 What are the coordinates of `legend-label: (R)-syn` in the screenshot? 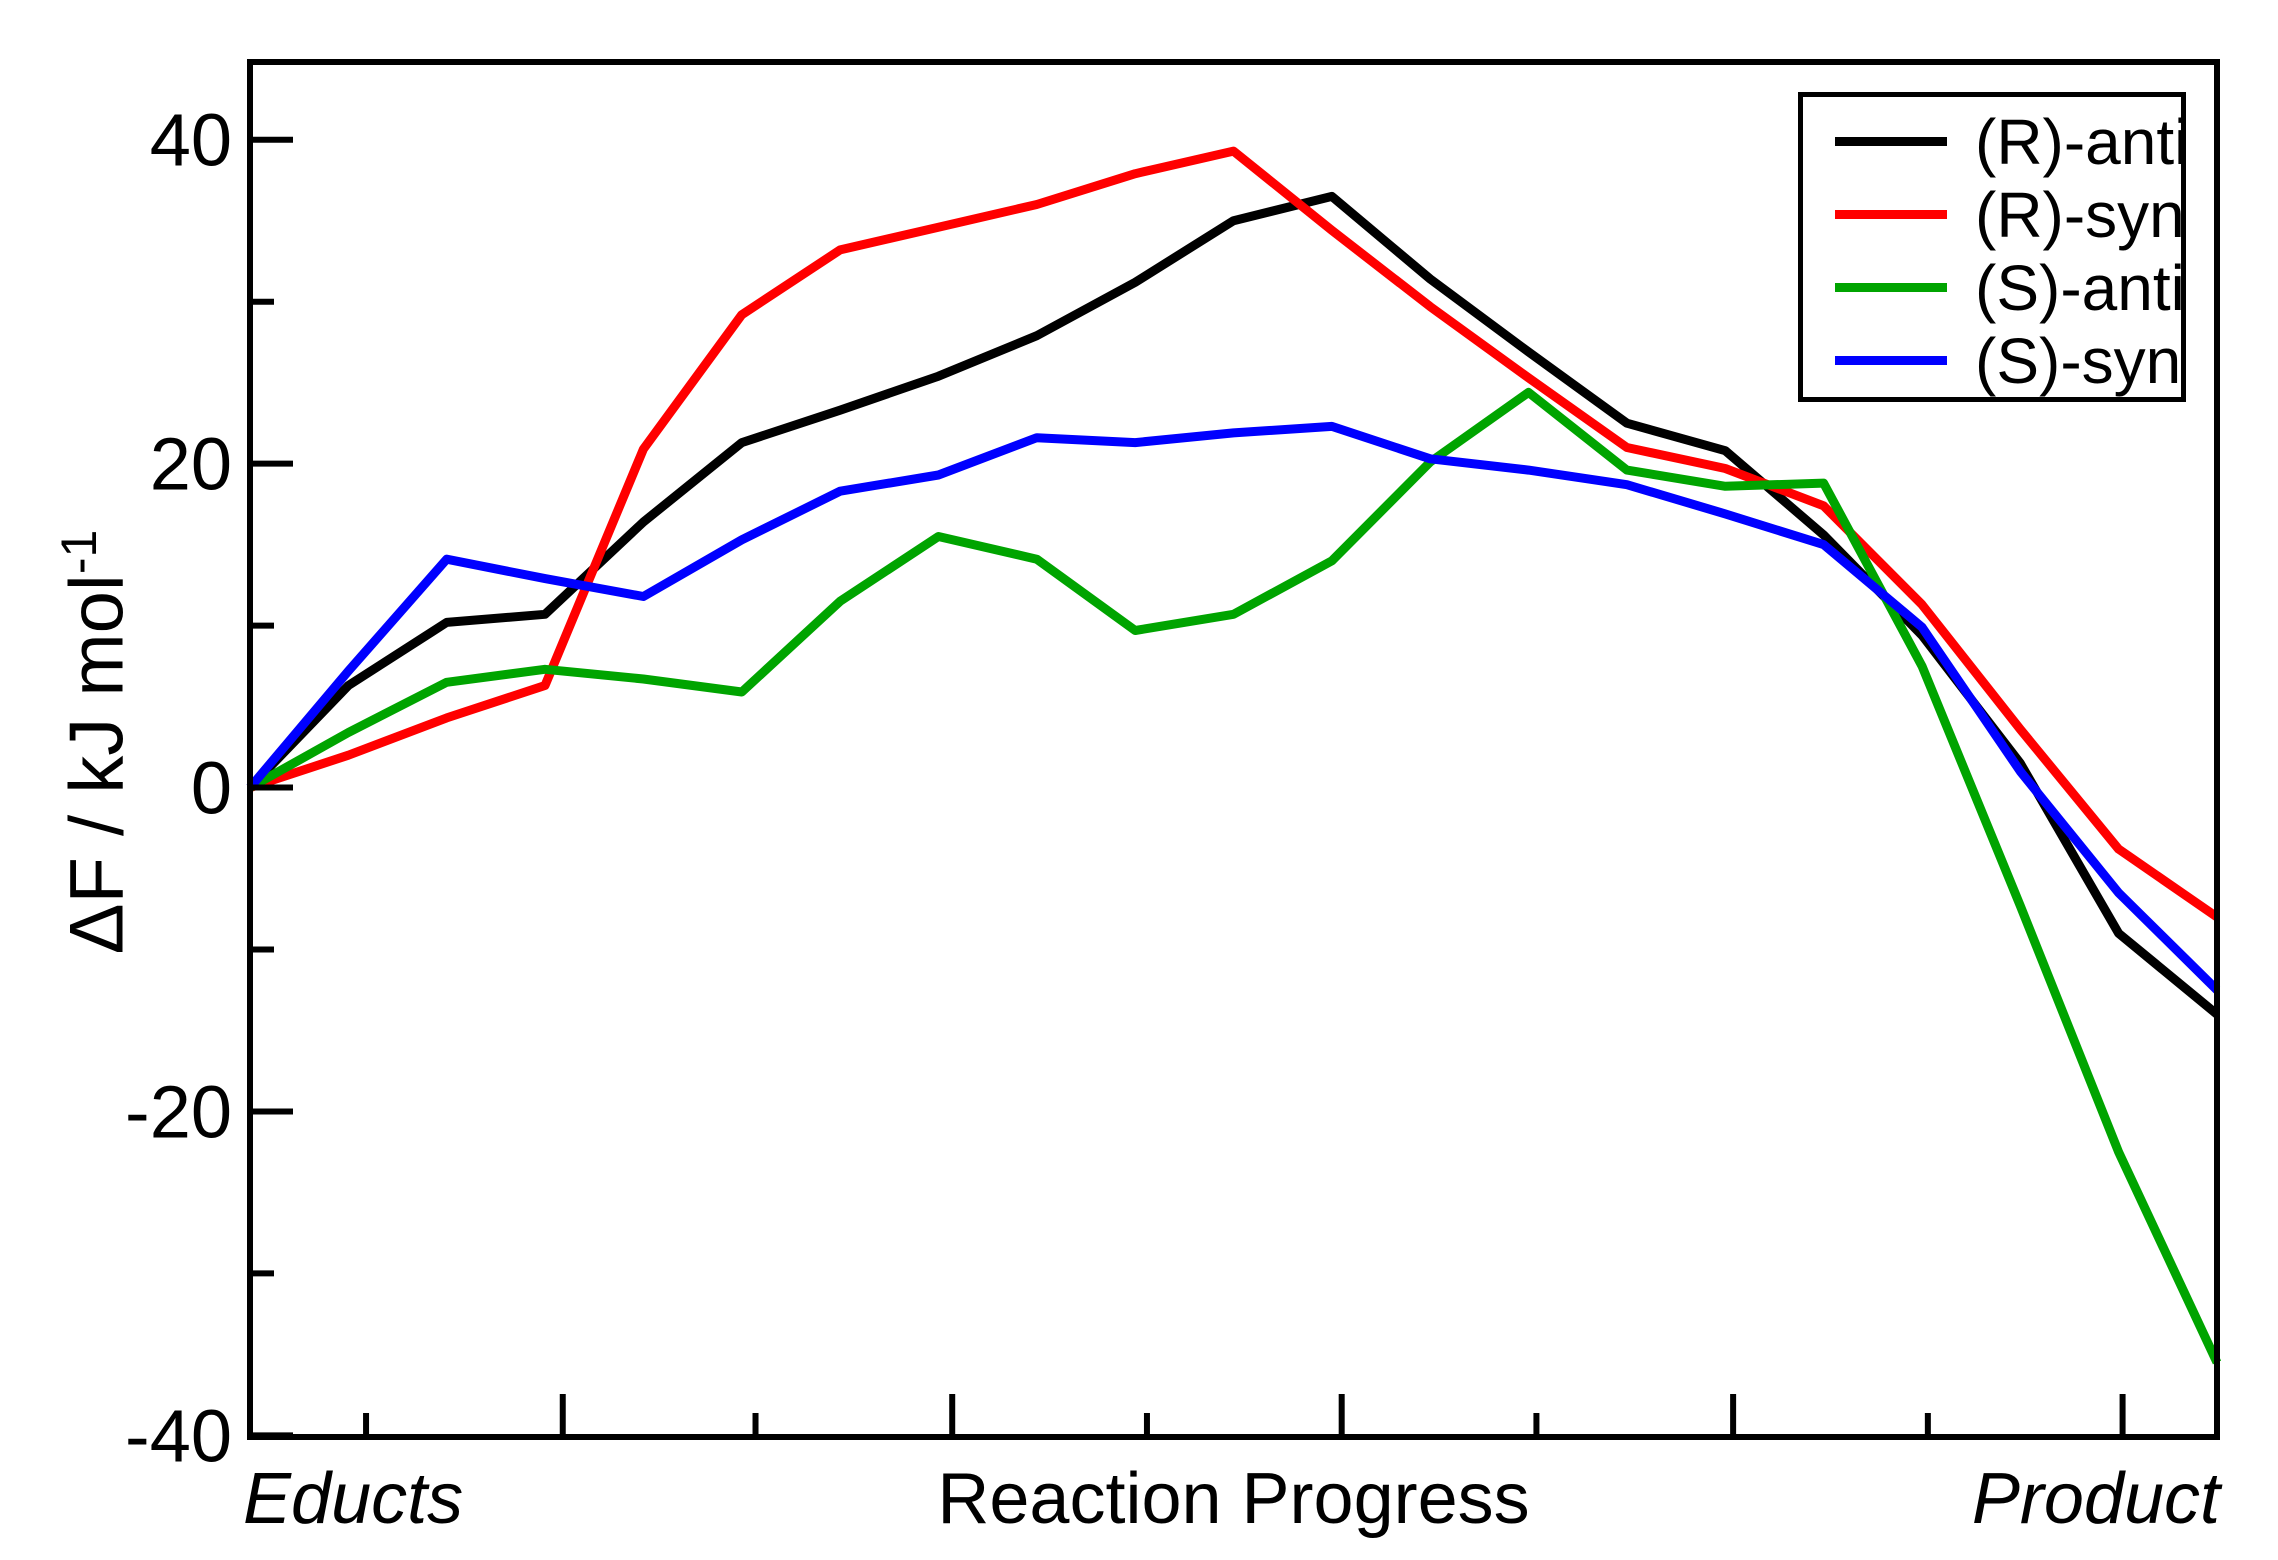 It's located at (2080, 214).